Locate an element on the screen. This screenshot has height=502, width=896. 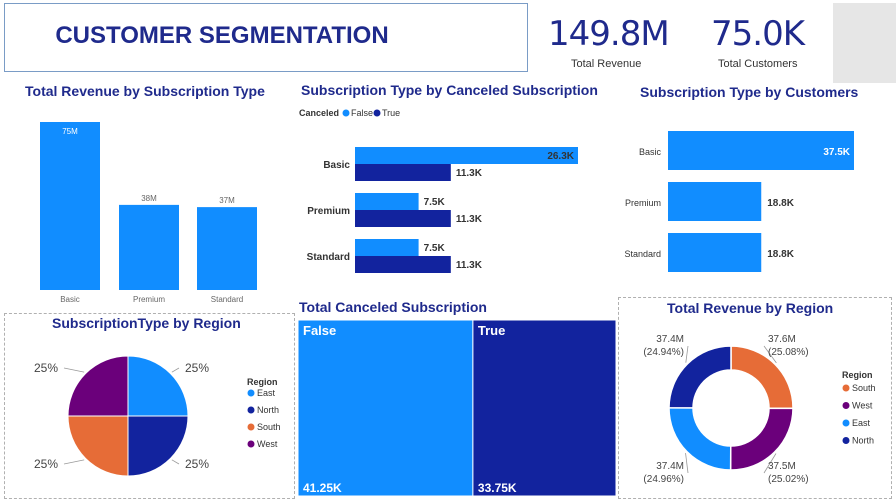
subscription-by-customers-chart: Basic 37.5K Premium 18.8K Standard 18.8K is located at coordinates (739, 201).